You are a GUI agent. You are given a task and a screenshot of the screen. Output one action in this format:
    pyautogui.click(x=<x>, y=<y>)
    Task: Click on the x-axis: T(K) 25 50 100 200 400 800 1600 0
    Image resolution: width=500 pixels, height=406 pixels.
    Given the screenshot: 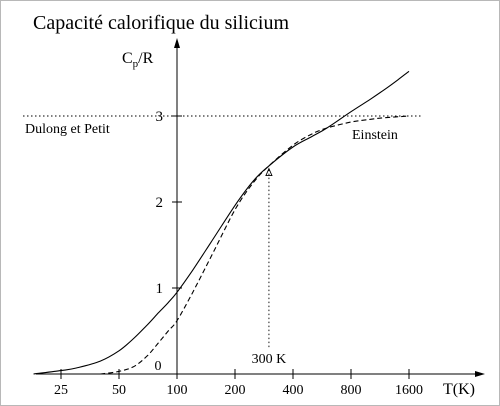 What is the action you would take?
    pyautogui.click(x=260, y=378)
    